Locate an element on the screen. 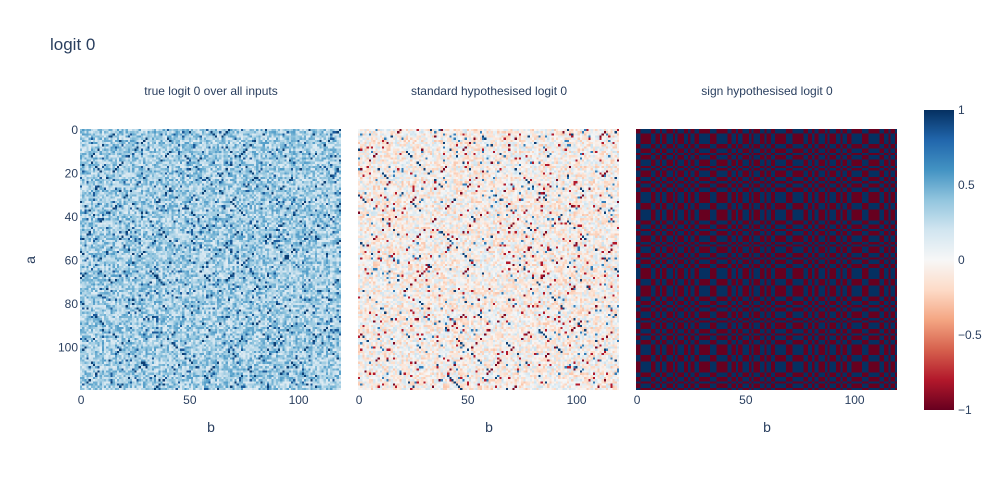 The width and height of the screenshot is (1000, 500). colorbar-tick-label: 1 is located at coordinates (961, 110).